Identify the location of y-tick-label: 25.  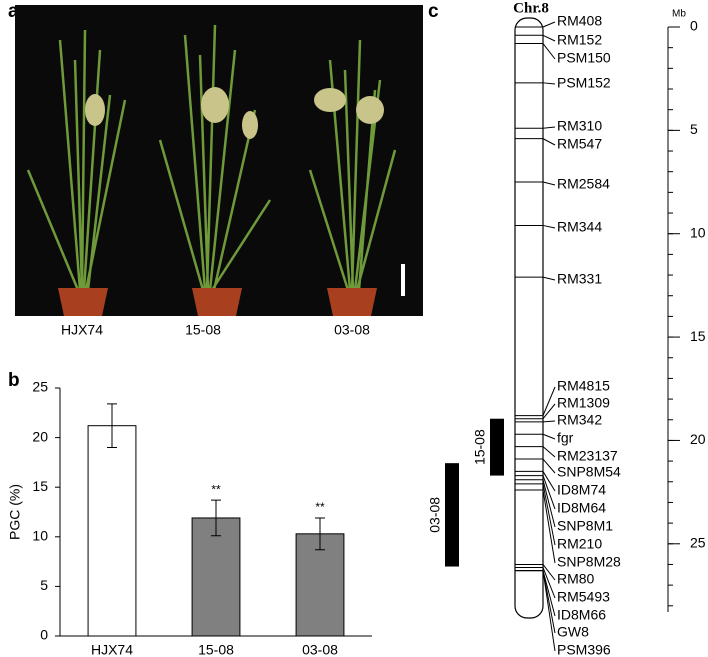
(40, 387).